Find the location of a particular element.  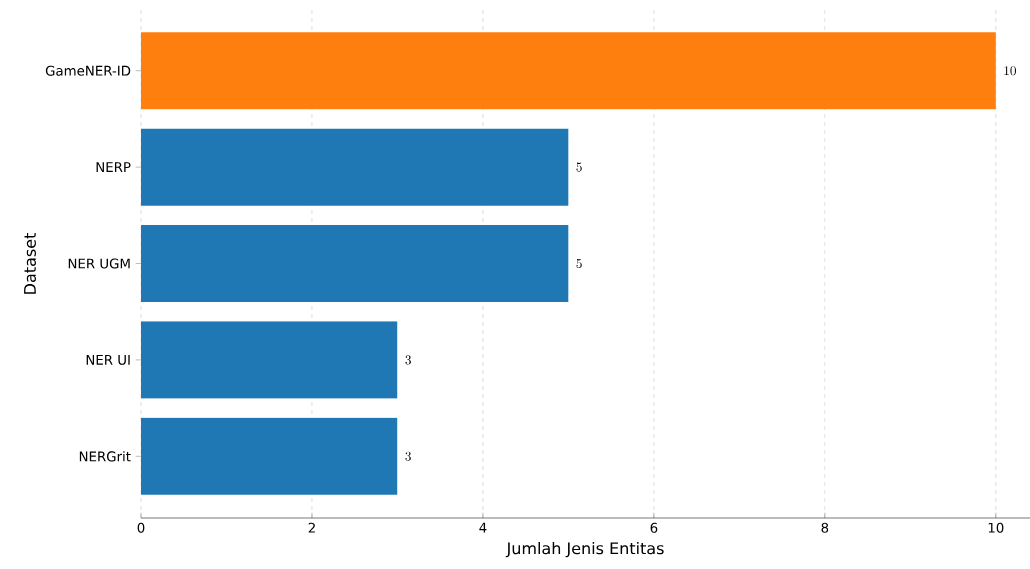

y-tick-label: NERGrit is located at coordinates (105, 456).